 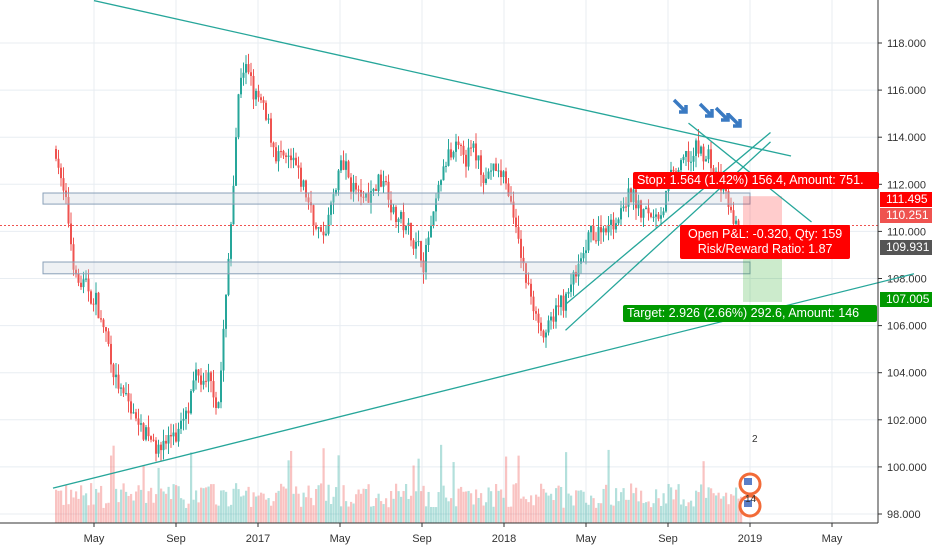 What do you see at coordinates (340, 539) in the screenshot?
I see `x-tick-label: May` at bounding box center [340, 539].